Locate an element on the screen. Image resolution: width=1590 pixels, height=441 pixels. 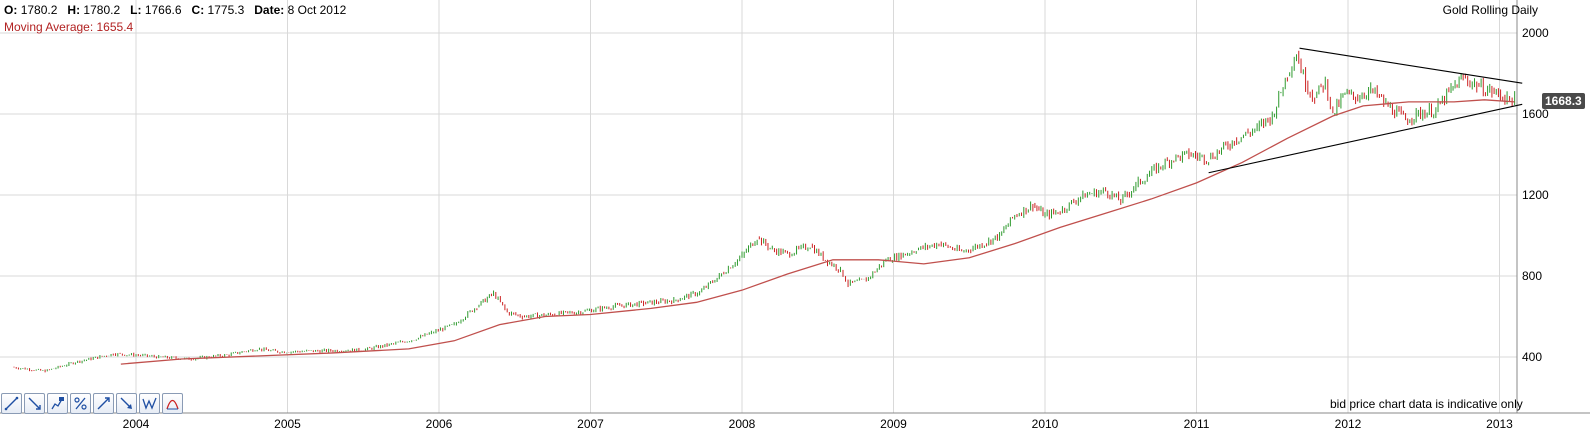
x-tick-label: 2013 is located at coordinates (1499, 424).